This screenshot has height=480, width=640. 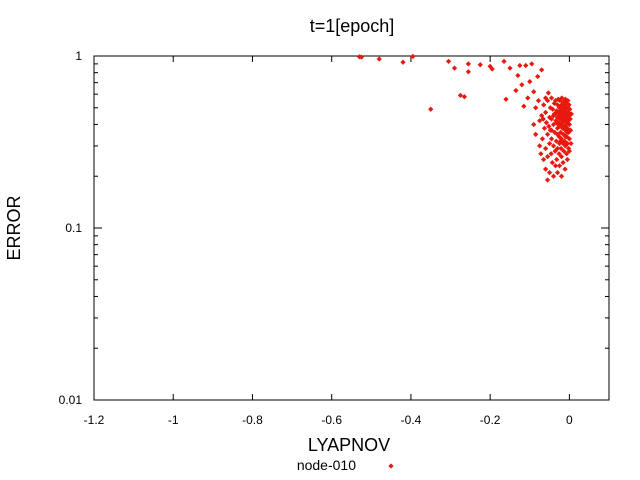 What do you see at coordinates (14, 227) in the screenshot?
I see `y-axis-label: ERROR` at bounding box center [14, 227].